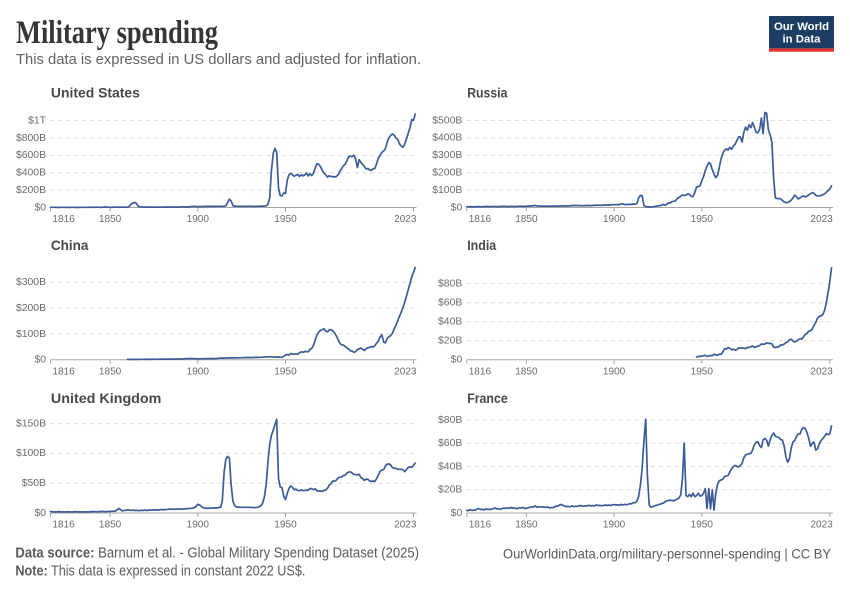  I want to click on svg-text: China, so click(70, 246).